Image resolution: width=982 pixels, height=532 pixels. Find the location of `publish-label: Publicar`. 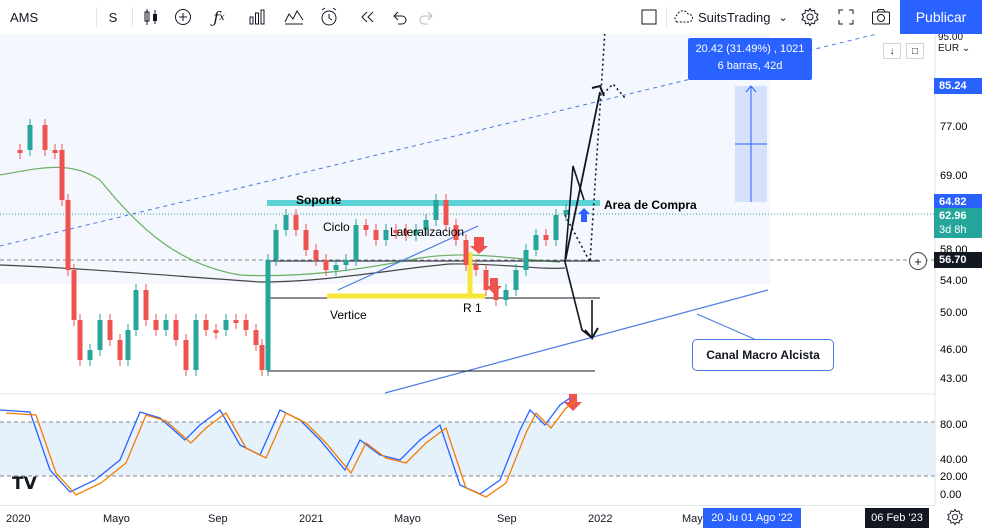

publish-label: Publicar is located at coordinates (941, 17).